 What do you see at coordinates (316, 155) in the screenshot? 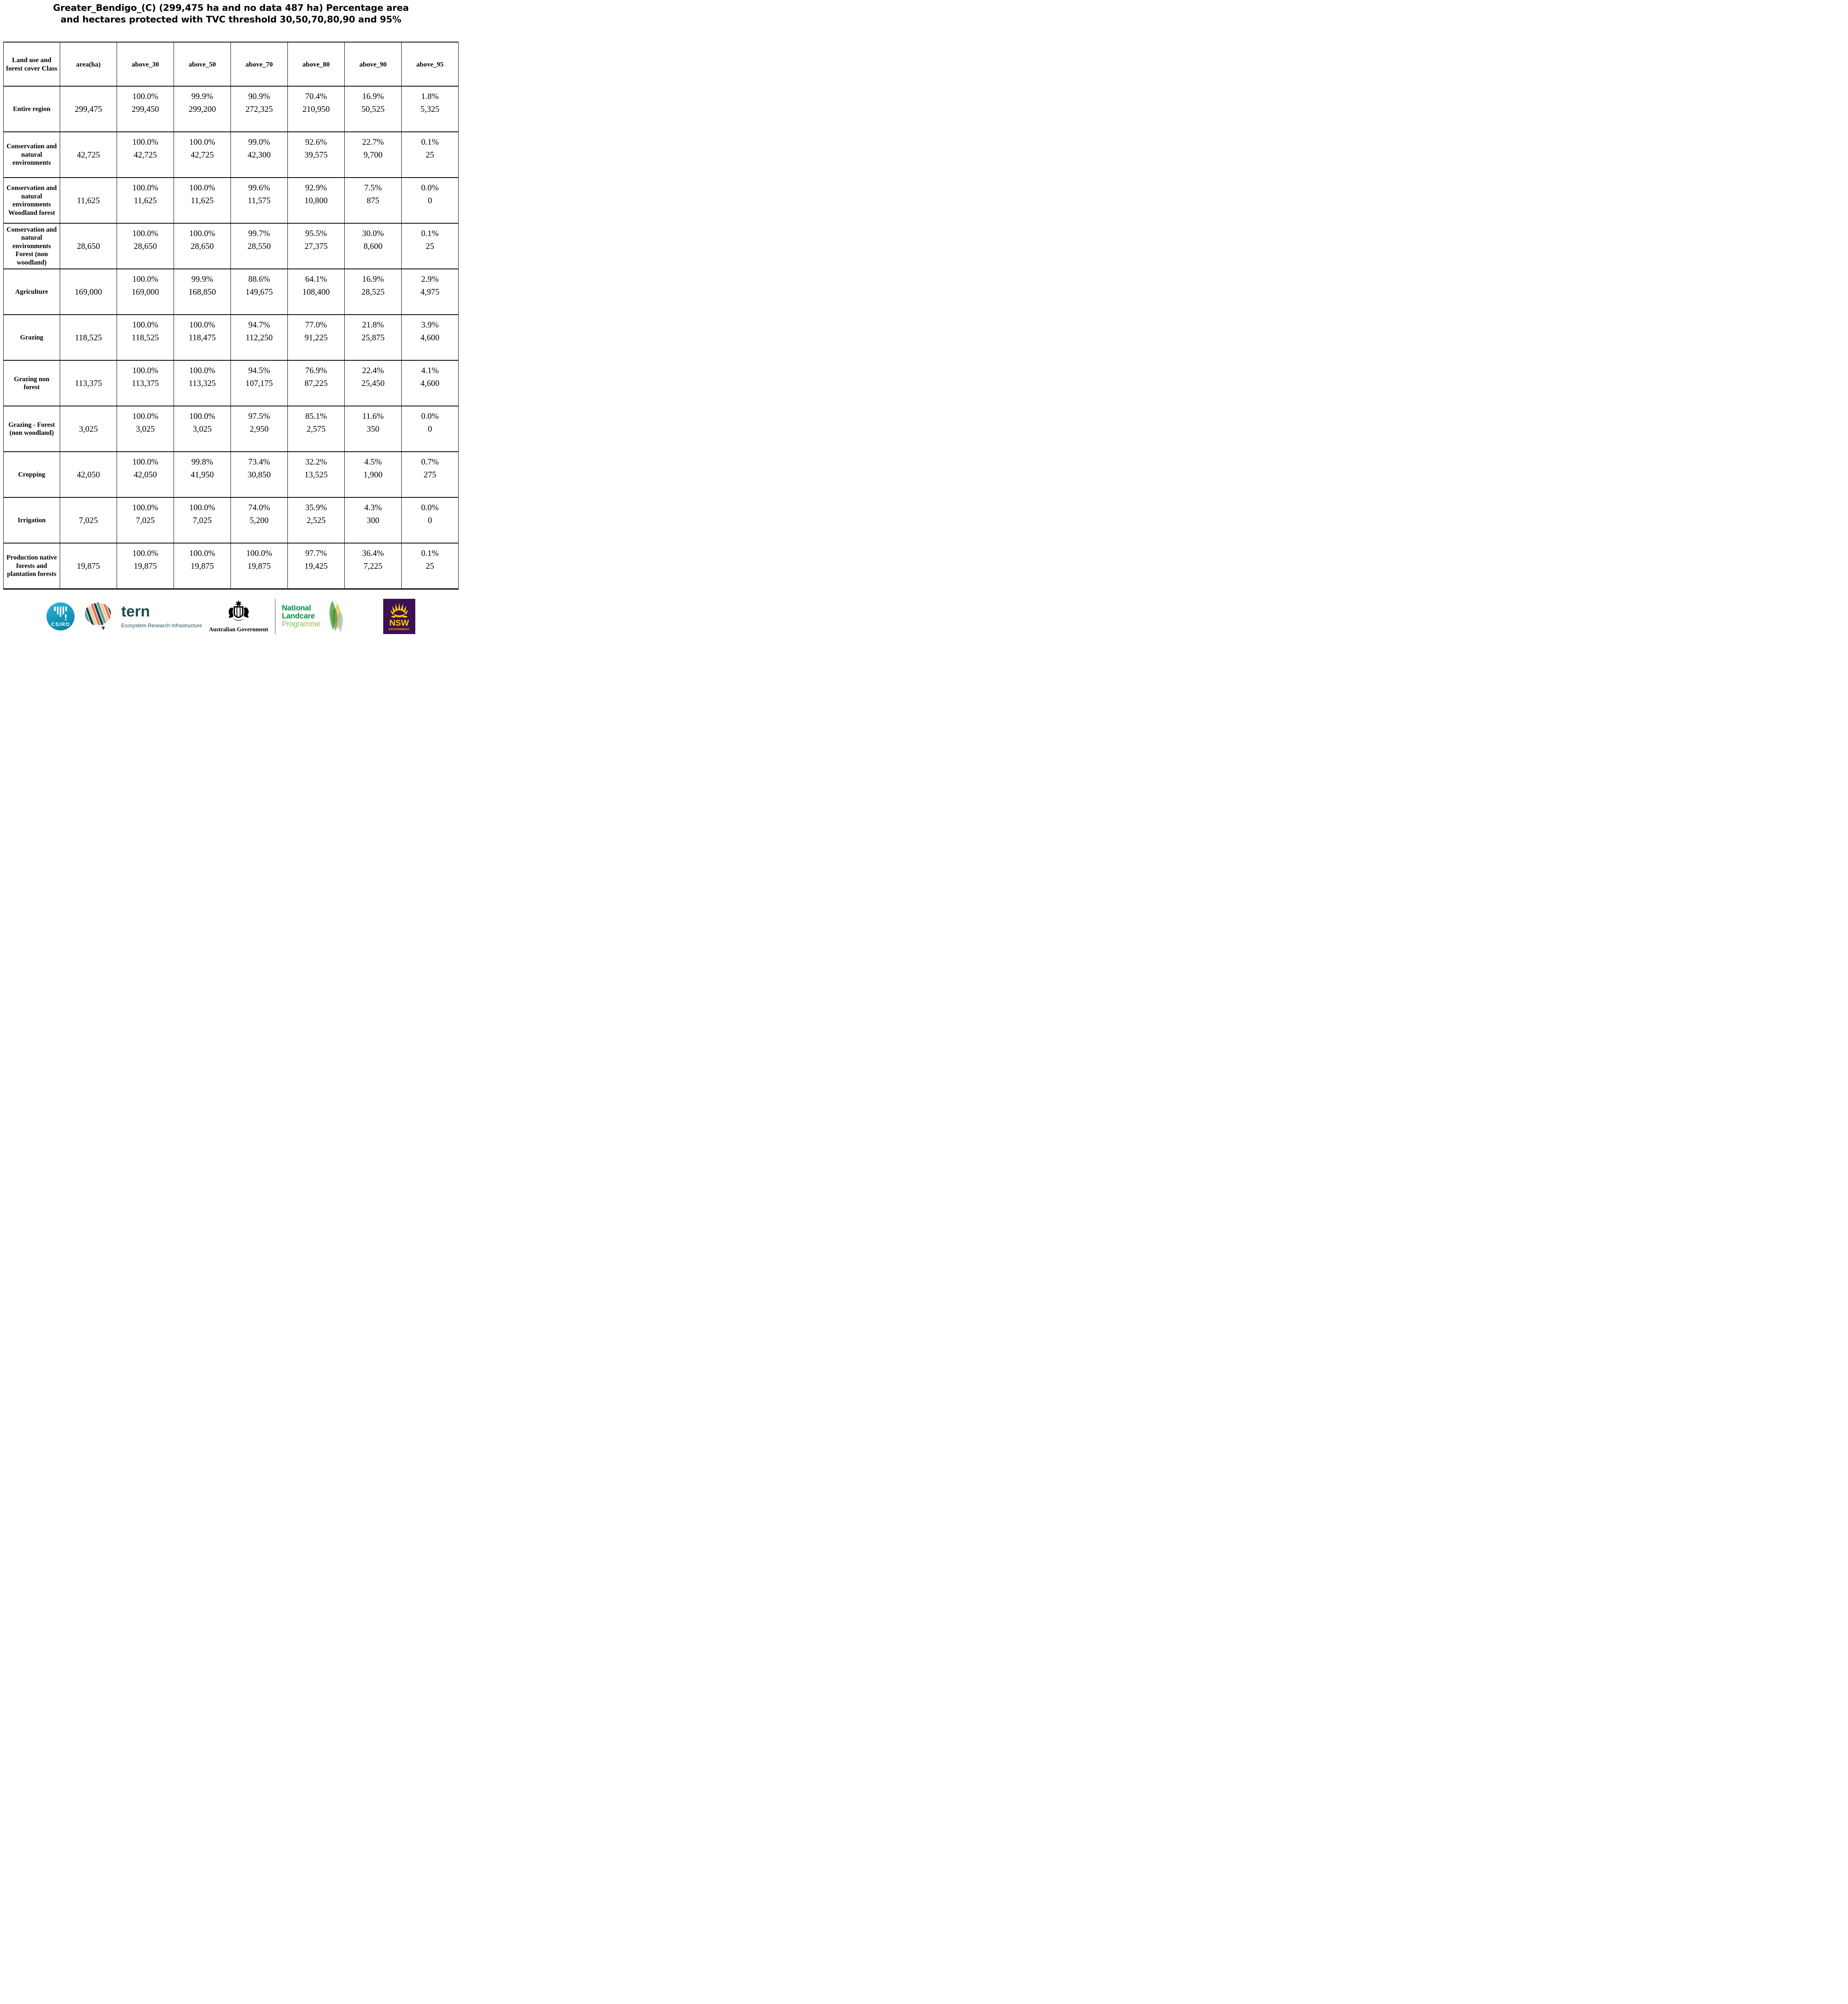
I see `hectares-value: 39,575` at bounding box center [316, 155].